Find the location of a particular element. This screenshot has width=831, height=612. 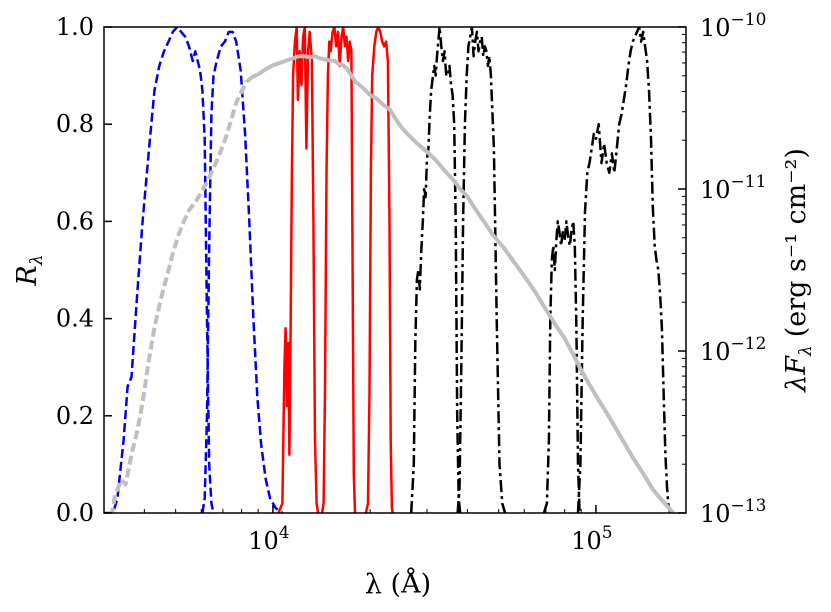

y-left-tick-label: 0.8 is located at coordinates (75, 124).